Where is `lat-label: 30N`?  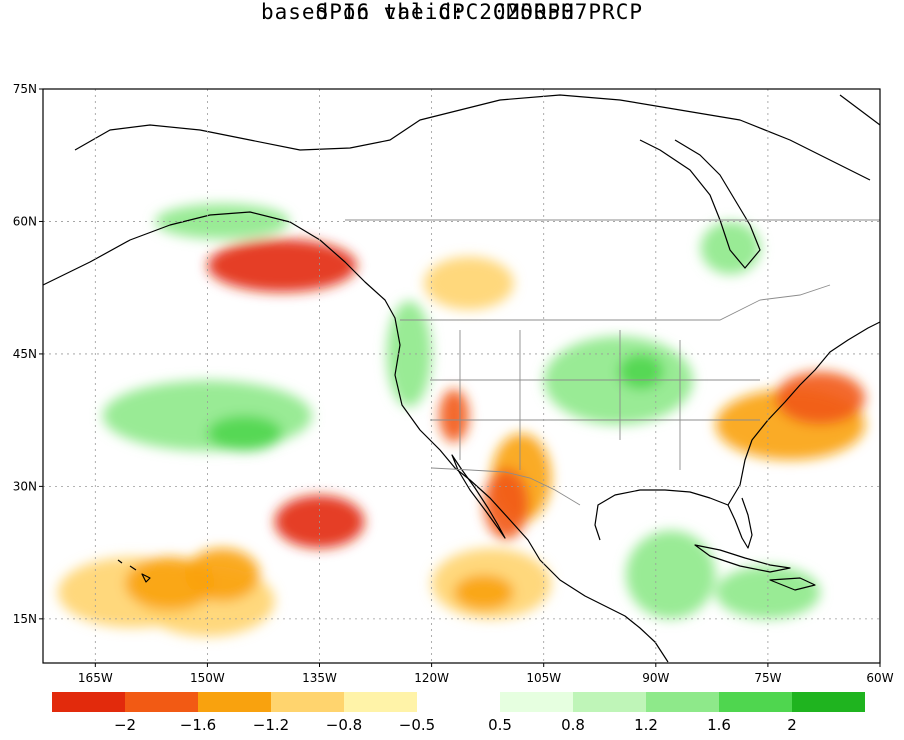 lat-label: 30N is located at coordinates (25, 486).